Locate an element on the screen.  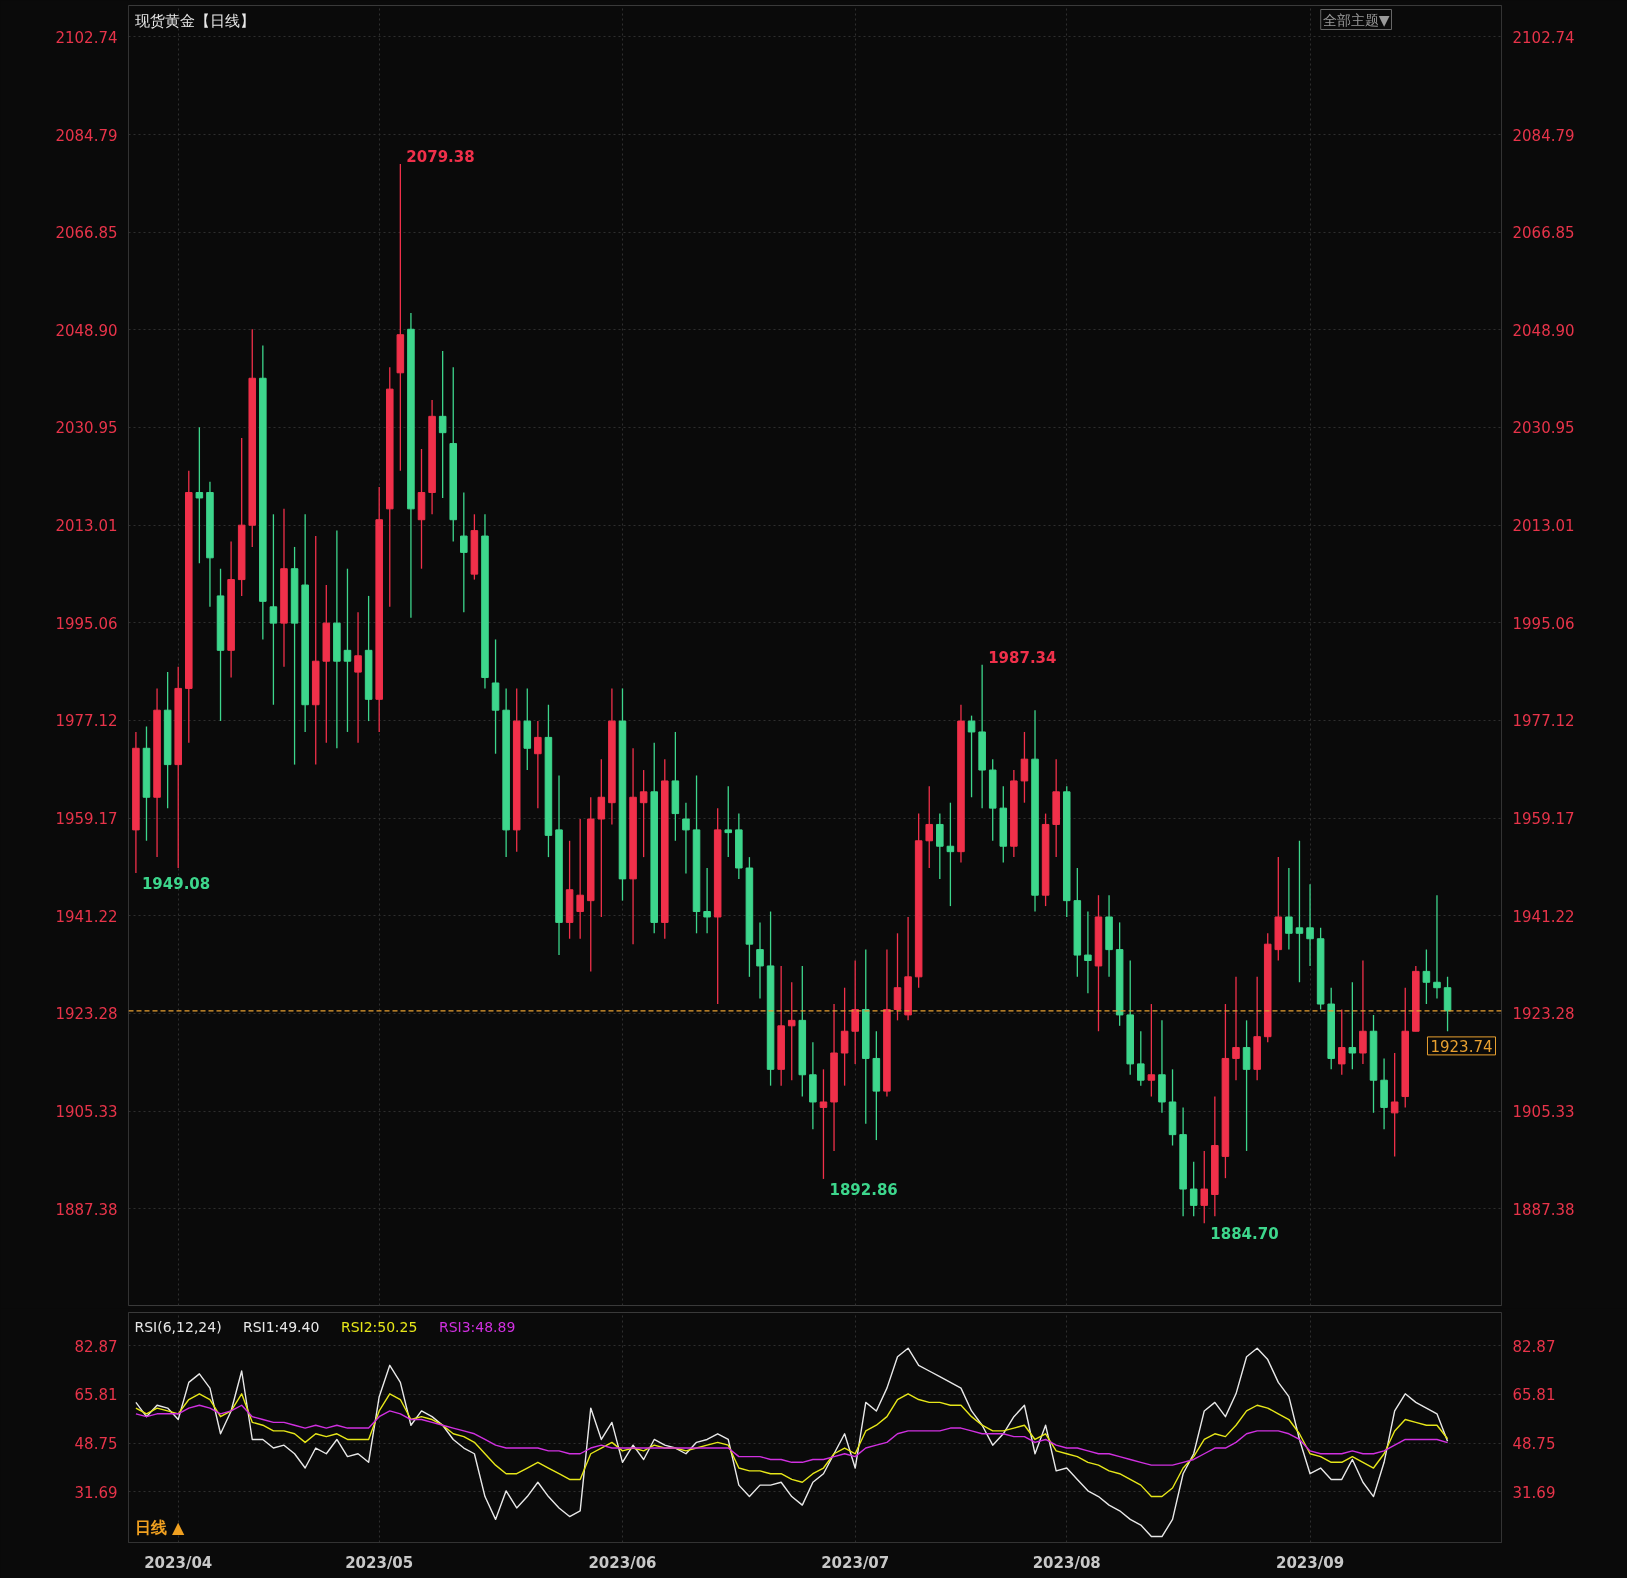
text: RSI1:49.40 is located at coordinates (281, 1326).